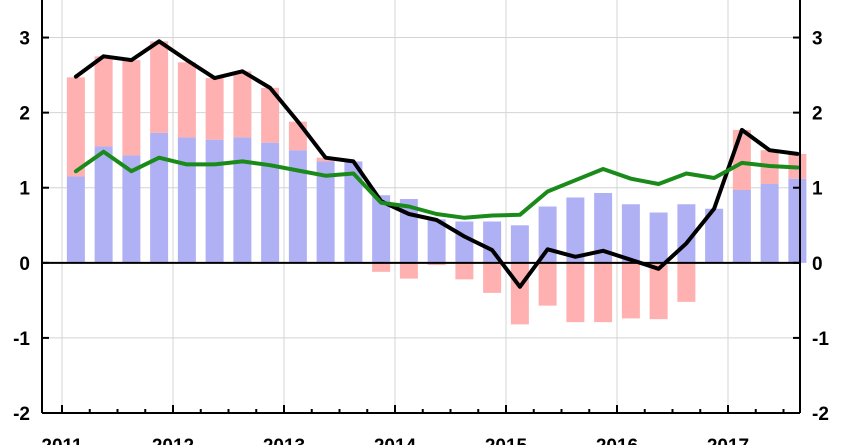  I want to click on bar-series2-2017Q1, so click(741, 159).